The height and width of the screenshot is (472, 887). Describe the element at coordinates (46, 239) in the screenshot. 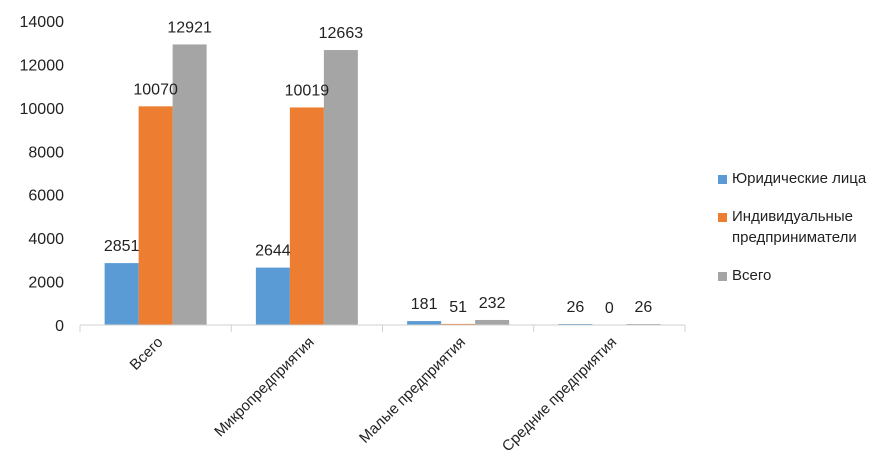

I see `y-tick-label: 4000` at that location.